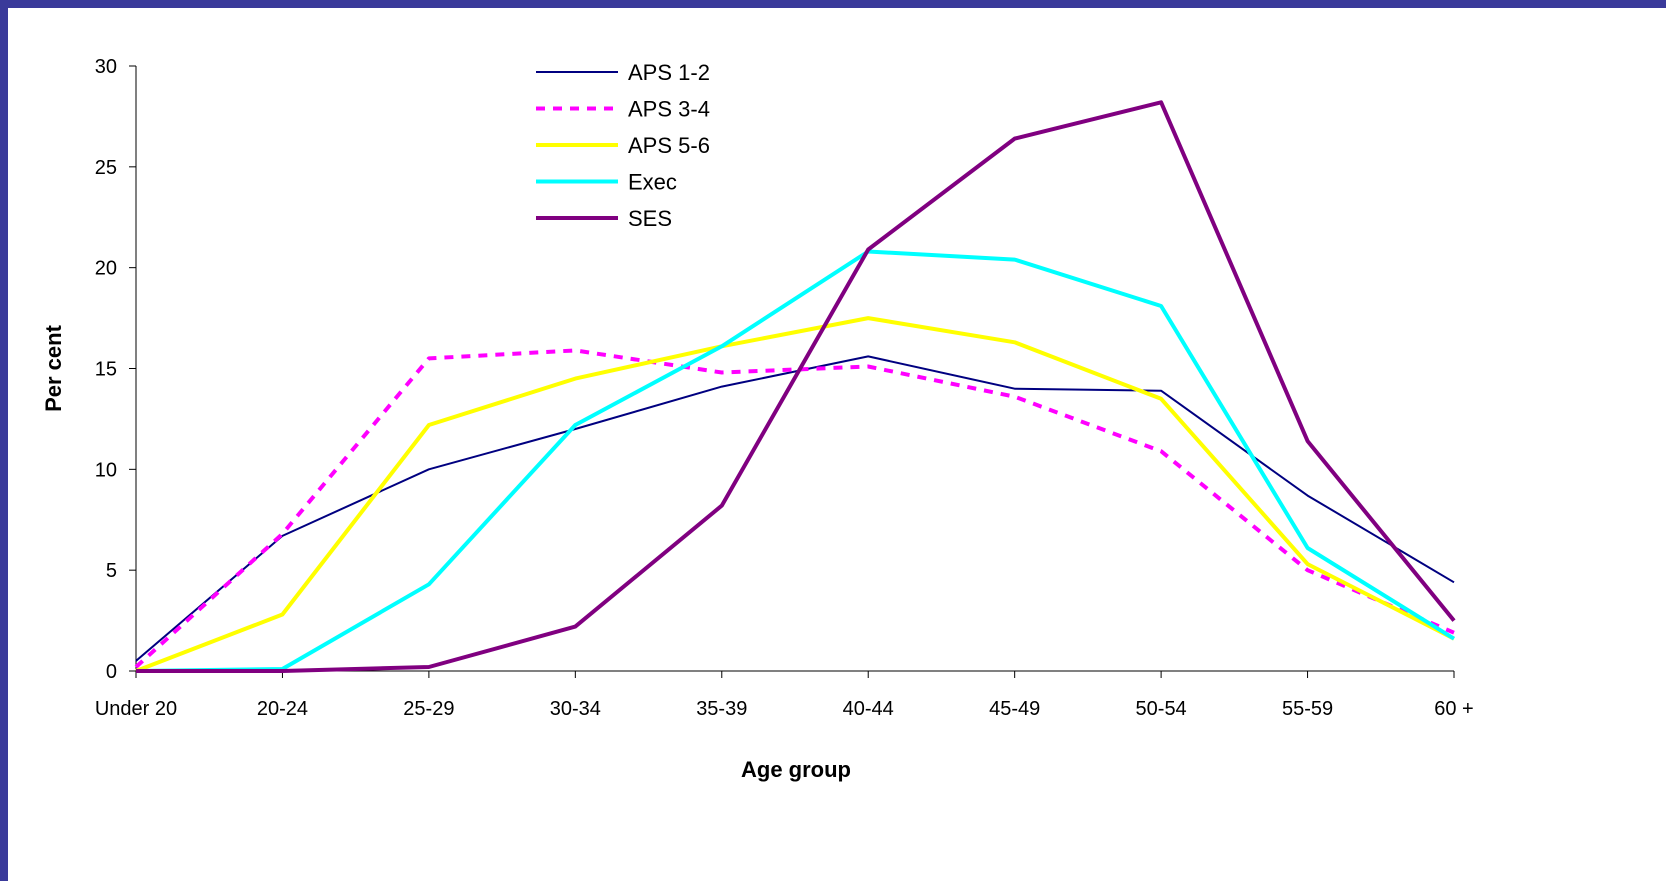  I want to click on x-tick-label: 20-24, so click(282, 709).